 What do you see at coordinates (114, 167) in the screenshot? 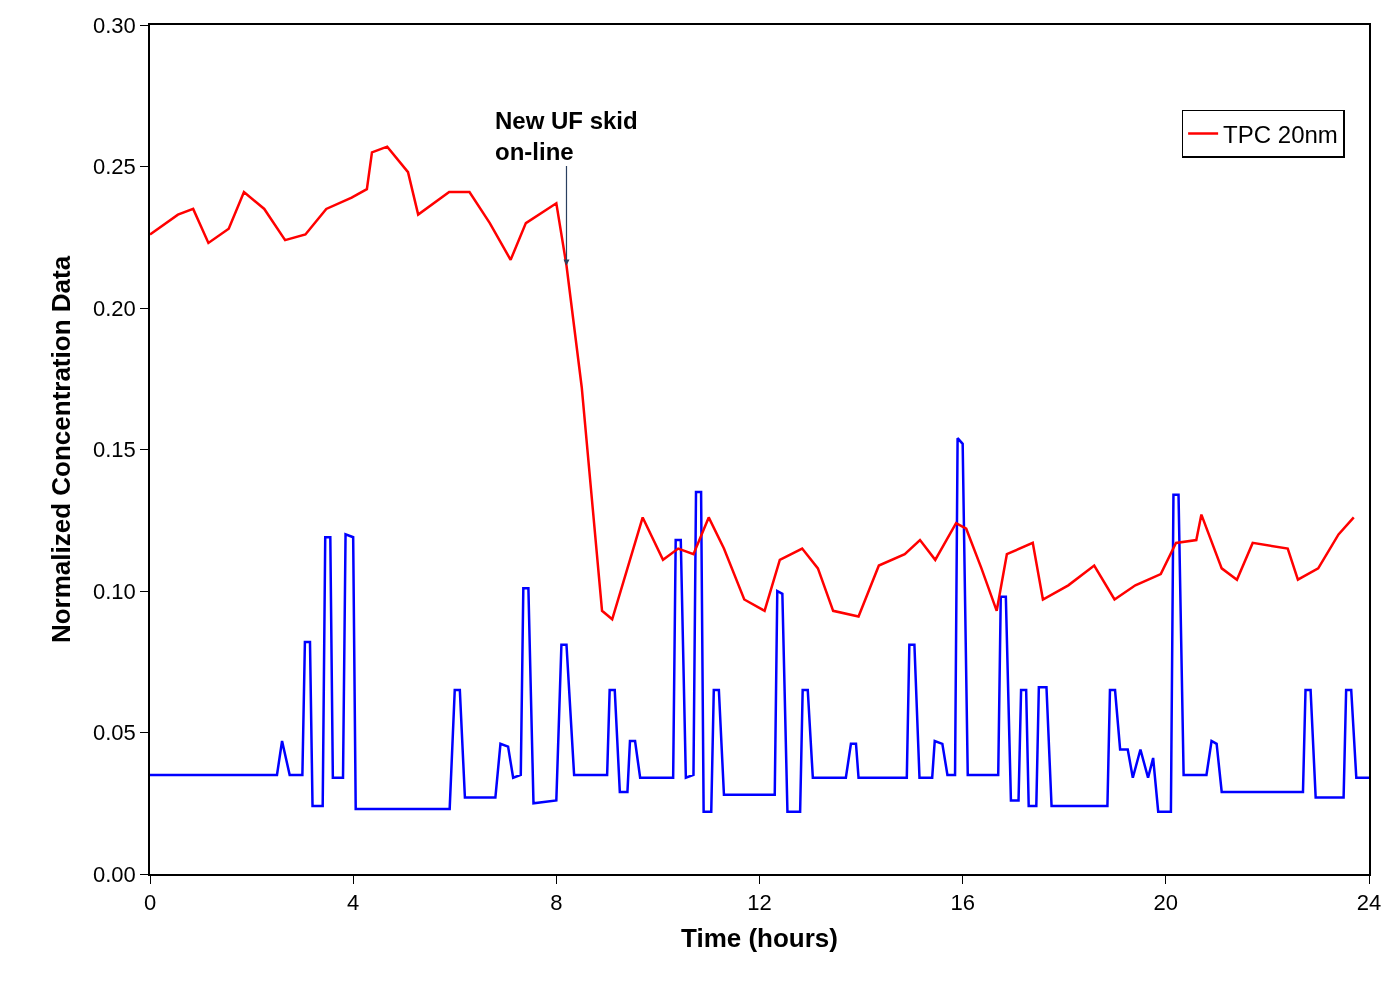
I see `y-tick-label: 0.25` at bounding box center [114, 167].